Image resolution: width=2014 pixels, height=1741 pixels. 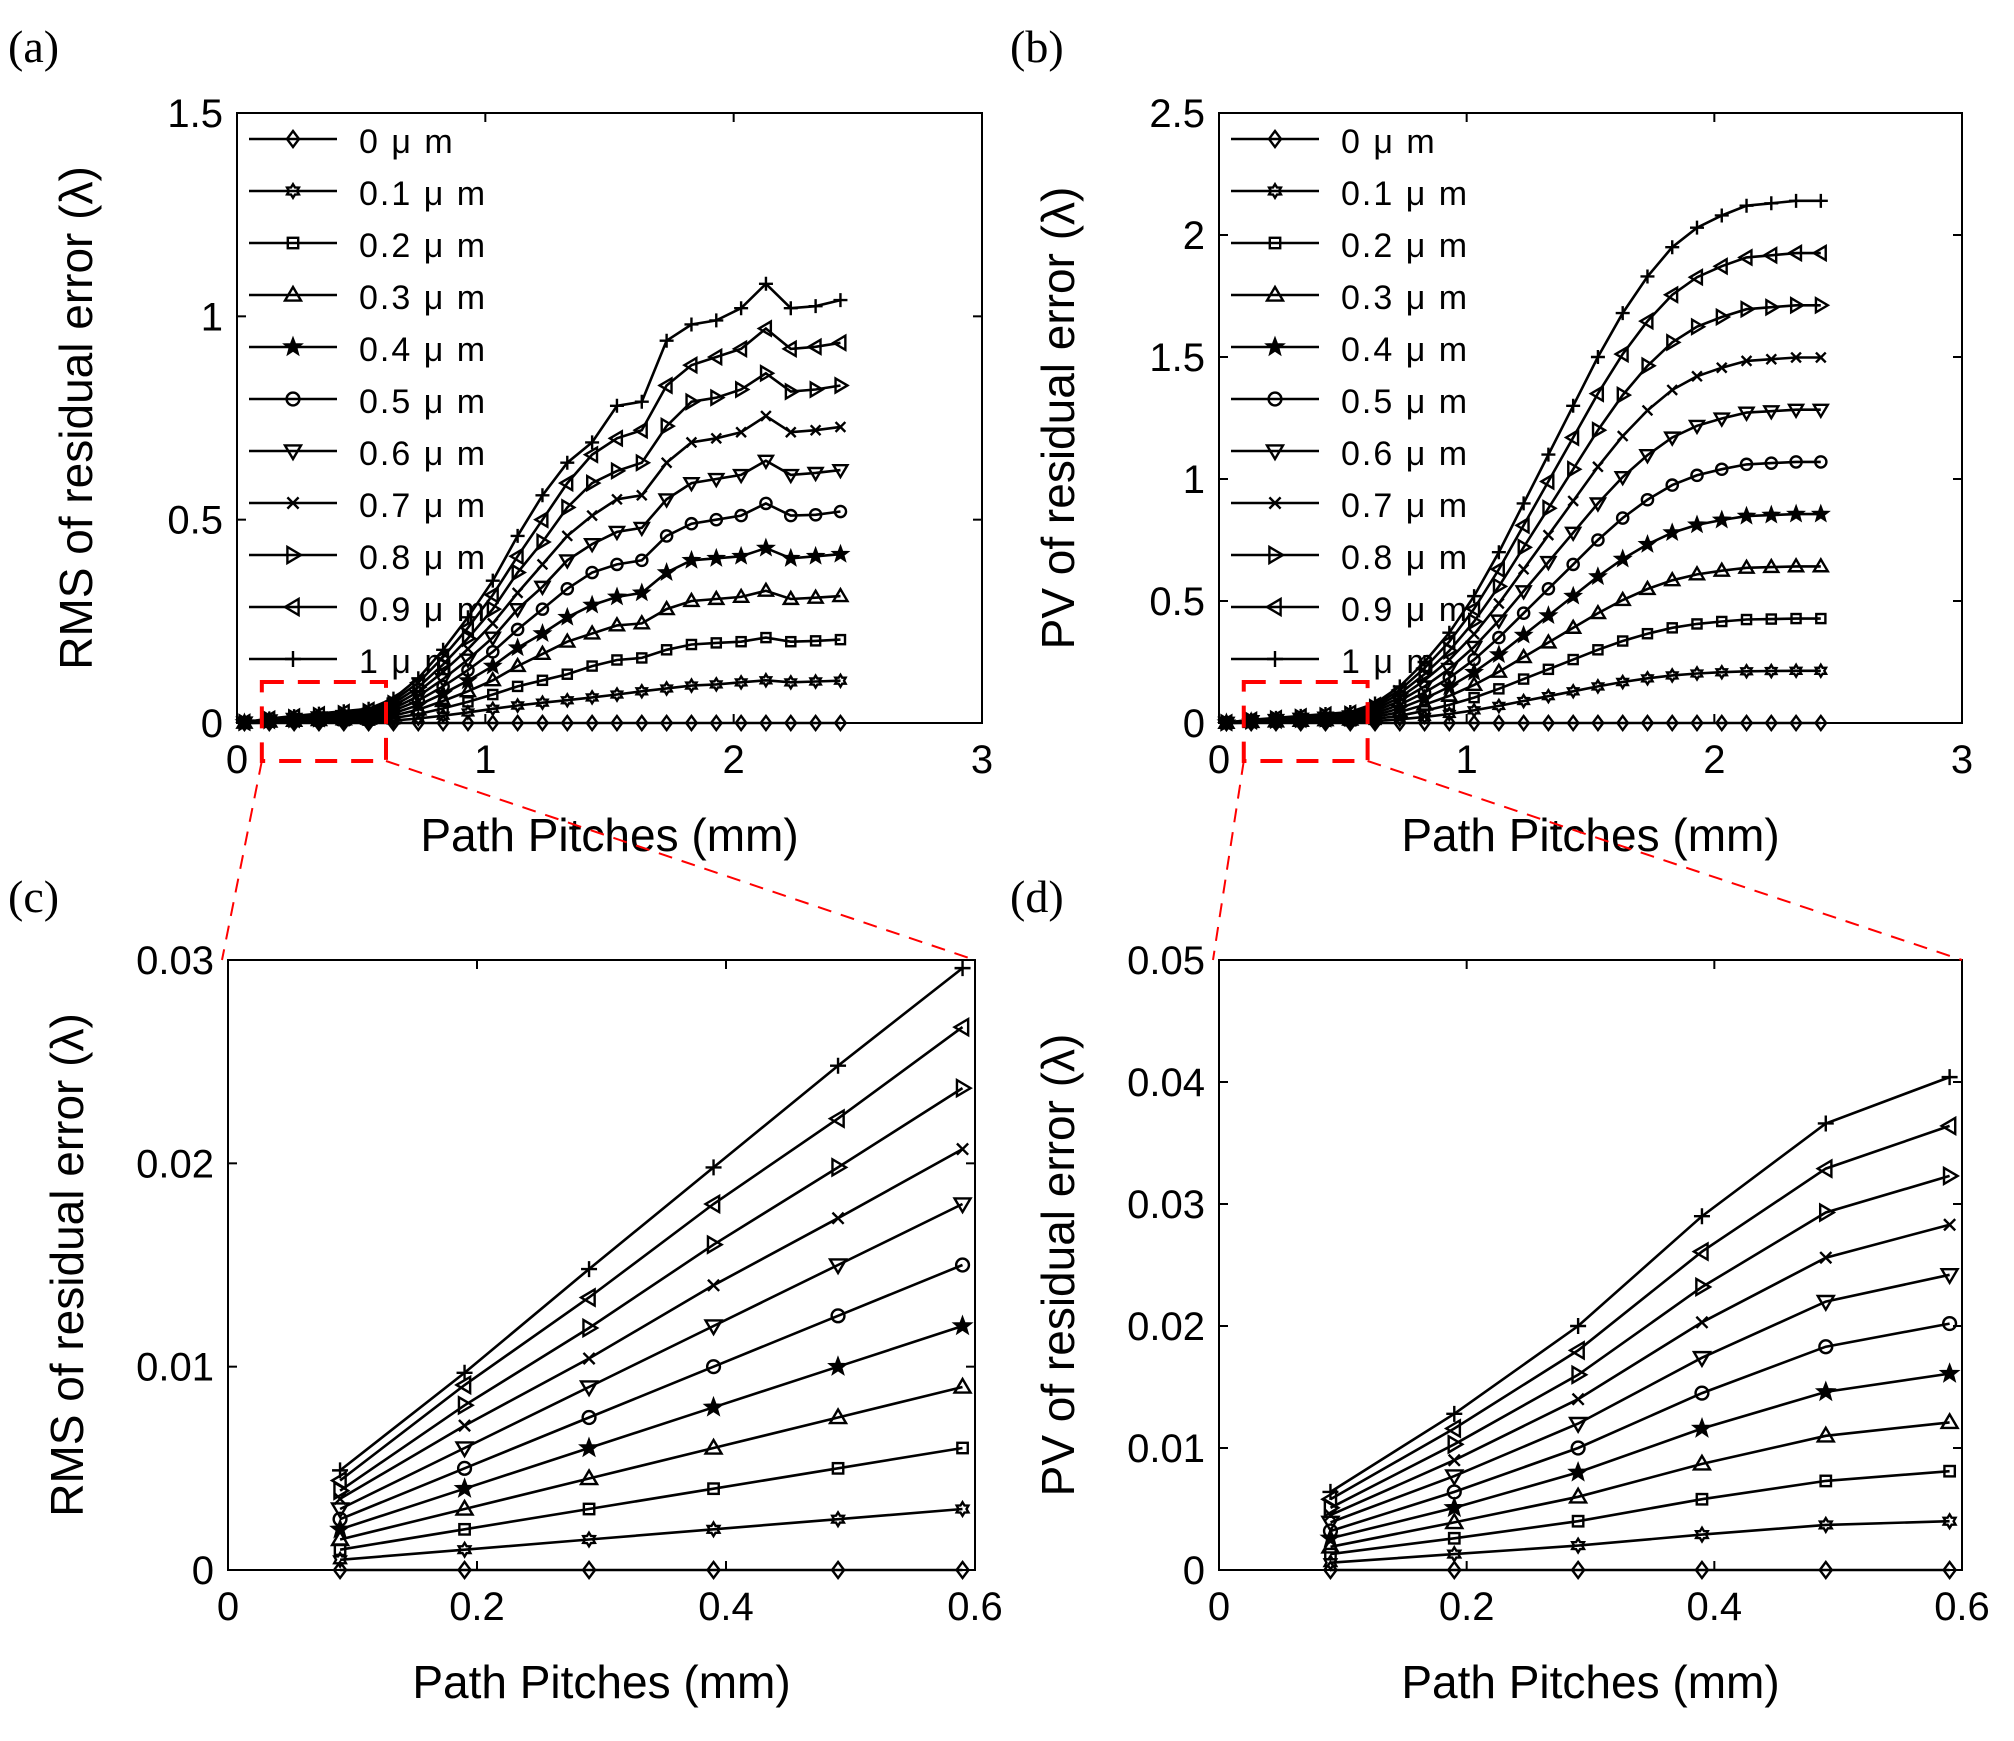 I want to click on axes-box-b, so click(x=1590, y=418).